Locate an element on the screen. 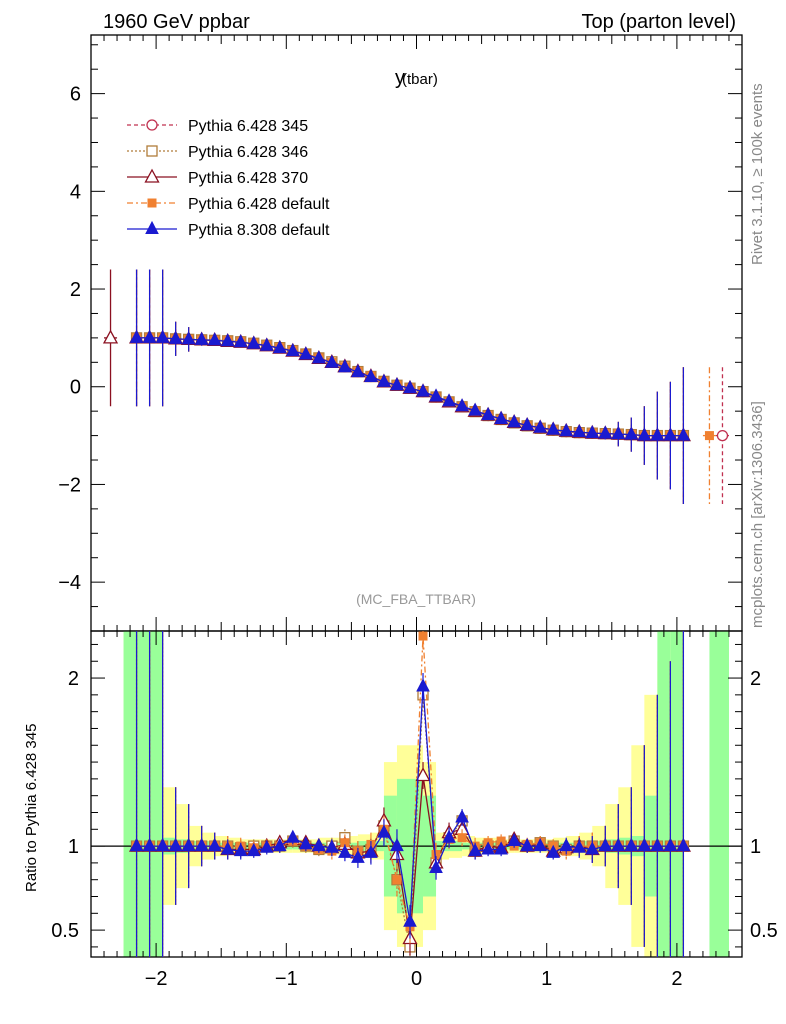  y-tick-label: 0.5 is located at coordinates (65, 931).